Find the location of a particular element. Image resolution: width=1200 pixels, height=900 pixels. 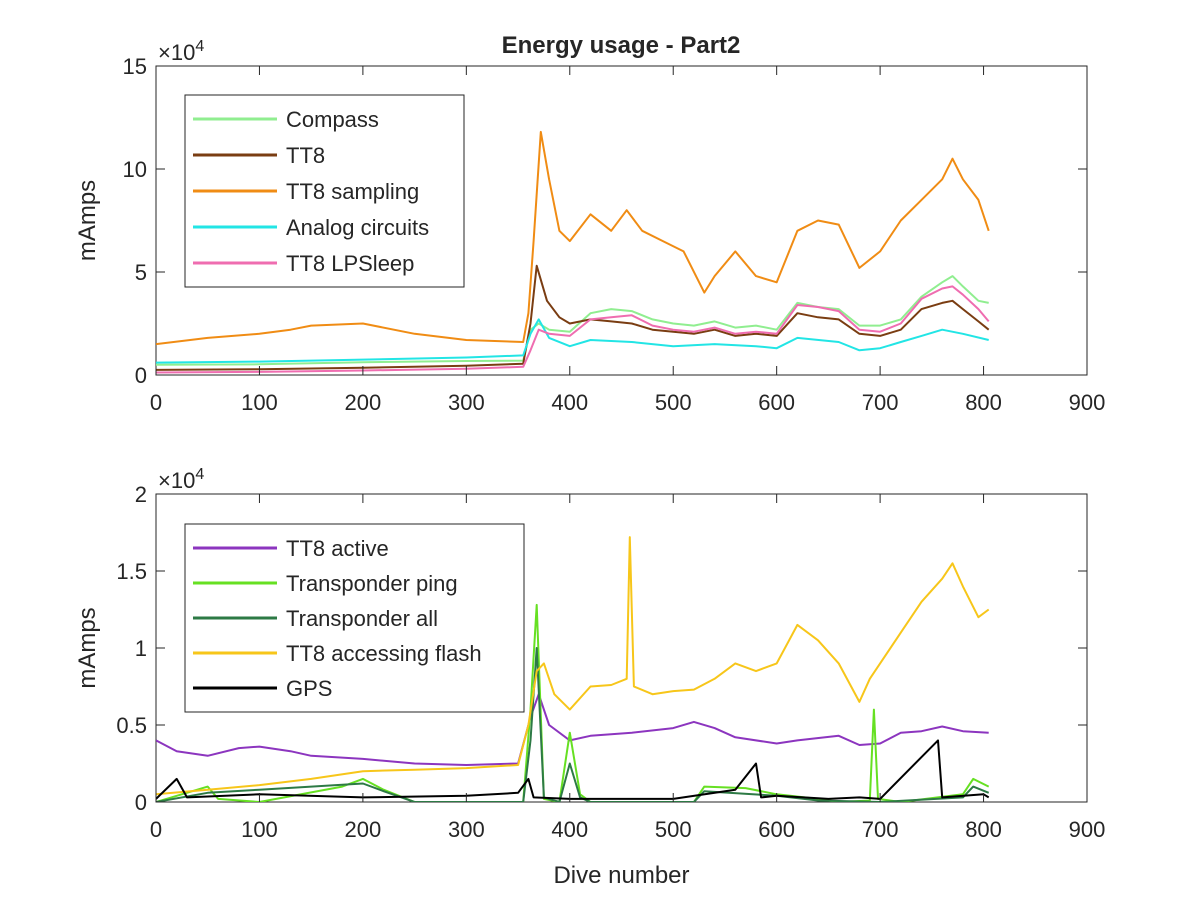

legend-label: Analog circuits is located at coordinates (357, 227).